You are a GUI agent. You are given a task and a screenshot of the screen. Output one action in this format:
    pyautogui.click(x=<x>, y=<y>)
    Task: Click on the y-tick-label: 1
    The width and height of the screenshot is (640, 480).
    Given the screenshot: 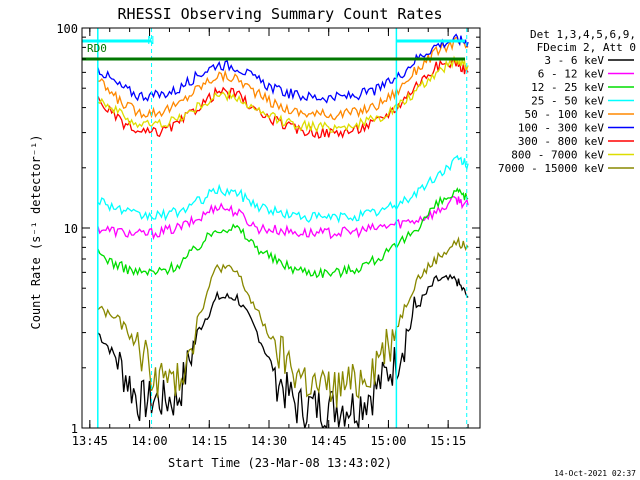 What is the action you would take?
    pyautogui.click(x=74, y=429)
    